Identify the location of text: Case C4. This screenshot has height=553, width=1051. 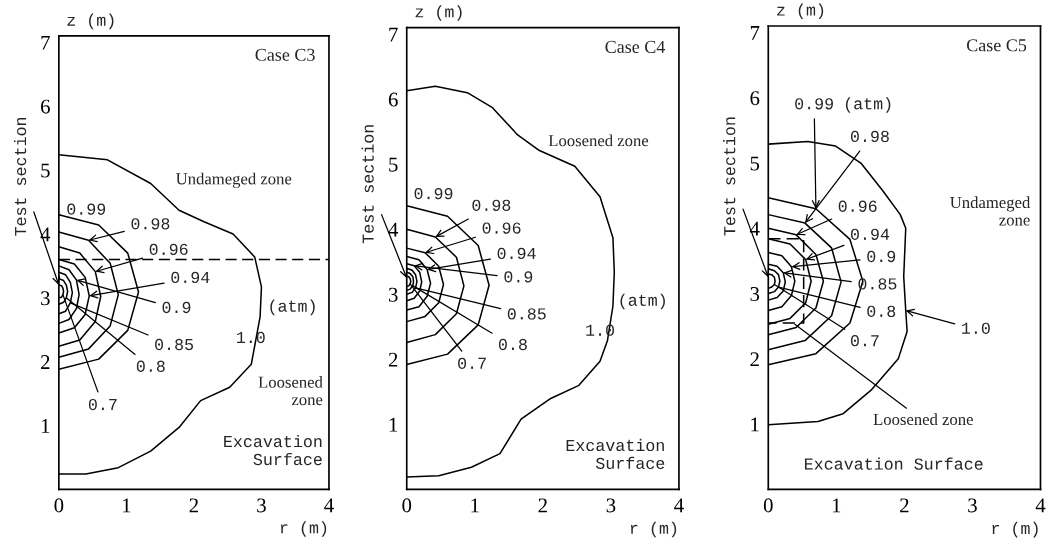
(635, 46).